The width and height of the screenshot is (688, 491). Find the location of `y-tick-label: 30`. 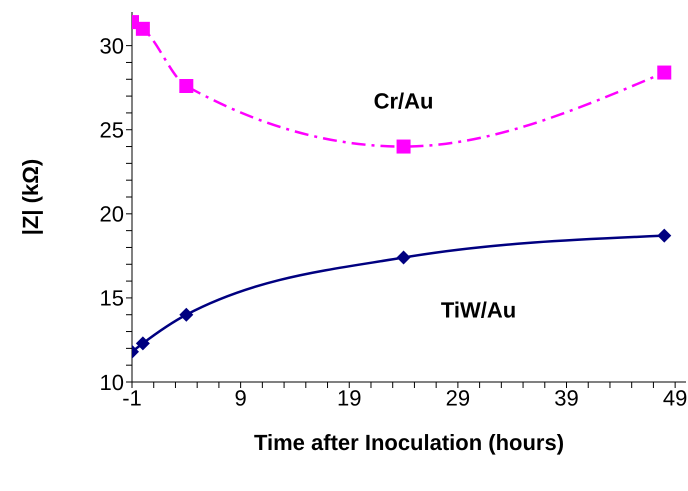

y-tick-label: 30 is located at coordinates (112, 45).